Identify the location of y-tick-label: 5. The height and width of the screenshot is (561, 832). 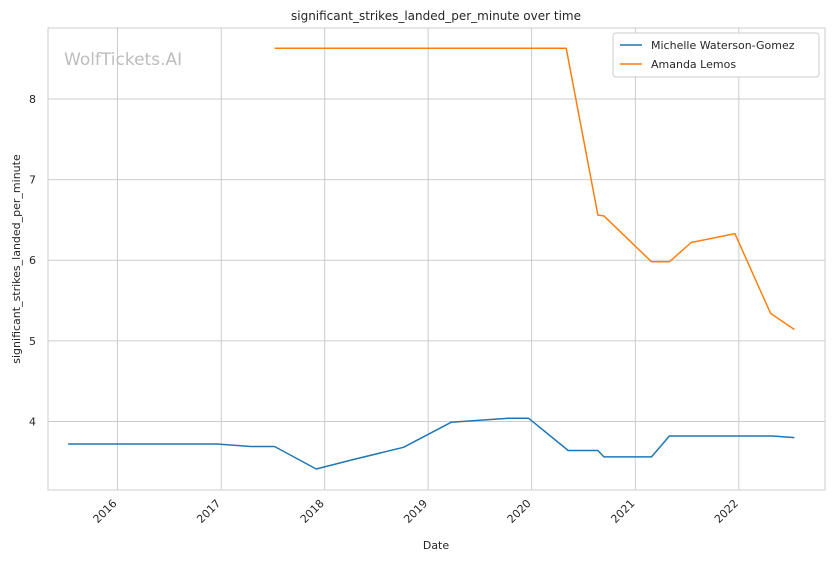
(32, 341).